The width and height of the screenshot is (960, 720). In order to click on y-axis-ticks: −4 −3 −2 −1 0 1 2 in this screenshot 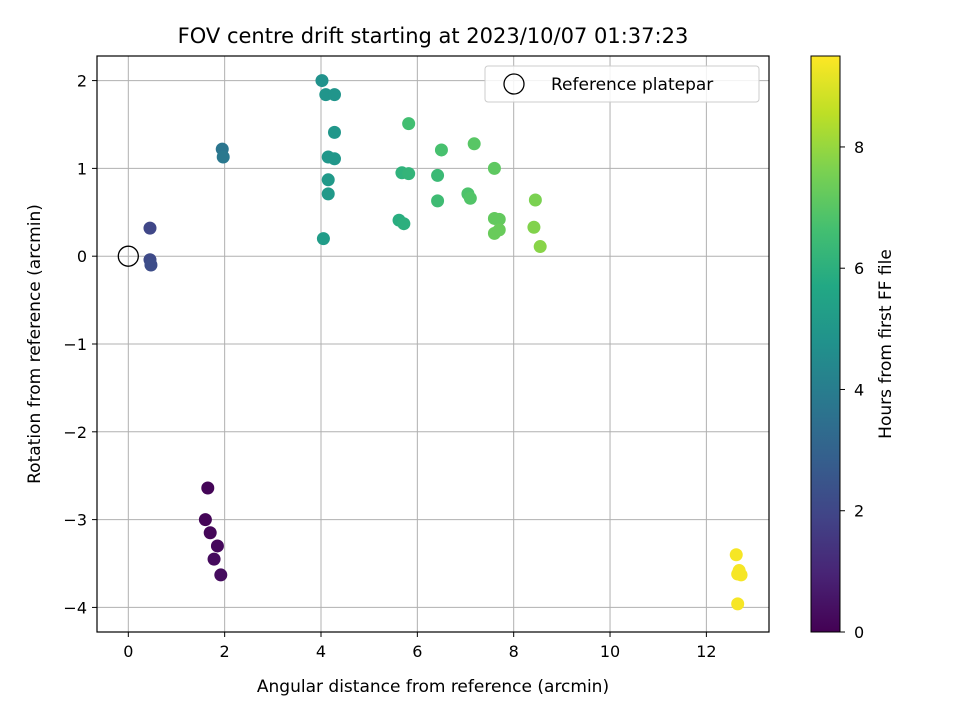, I will do `click(80, 344)`.